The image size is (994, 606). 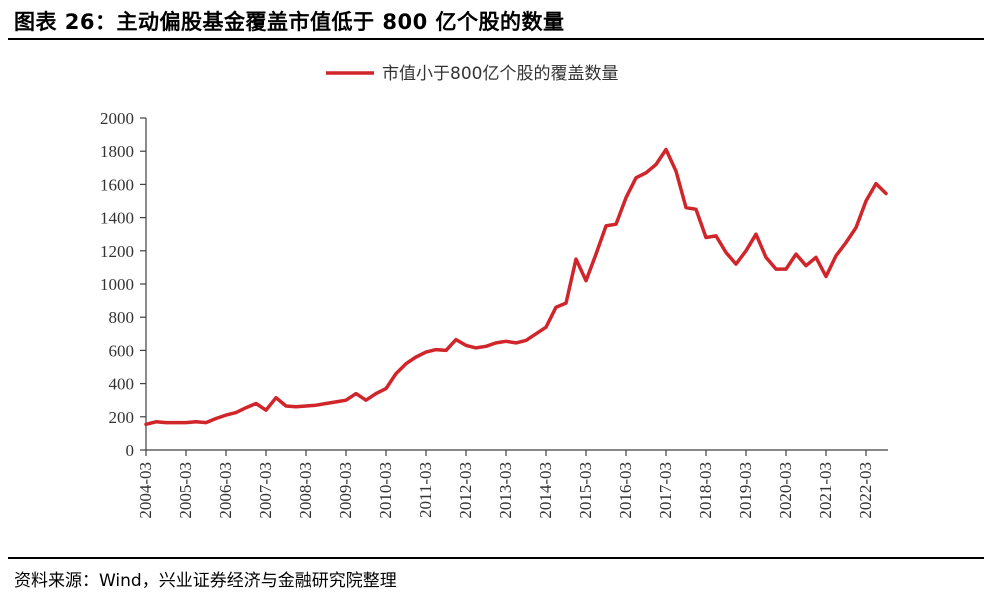 I want to click on y-tick-label: 1400, so click(x=117, y=218).